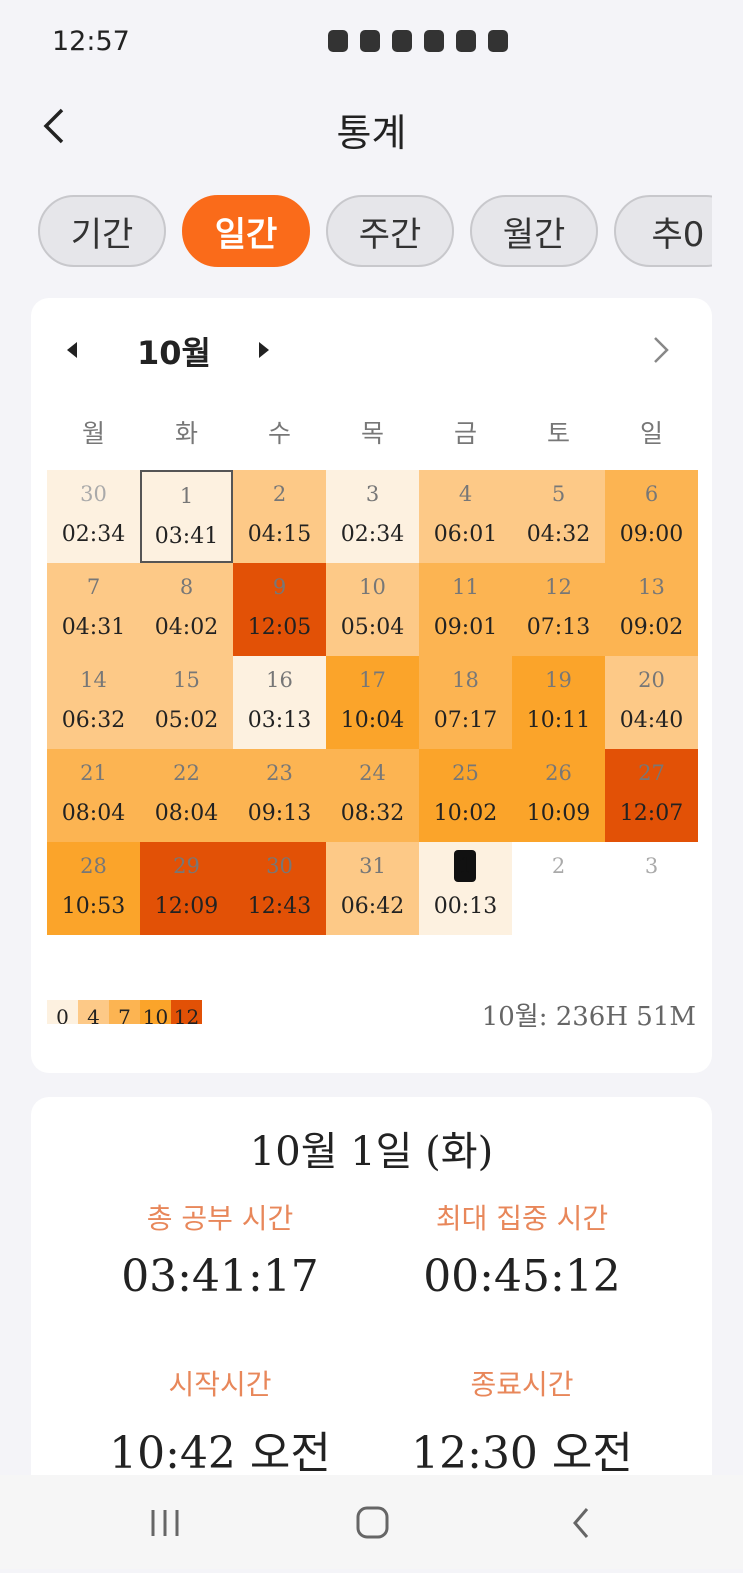 The image size is (743, 1573). Describe the element at coordinates (390, 231) in the screenshot. I see `tab: 주간` at that location.